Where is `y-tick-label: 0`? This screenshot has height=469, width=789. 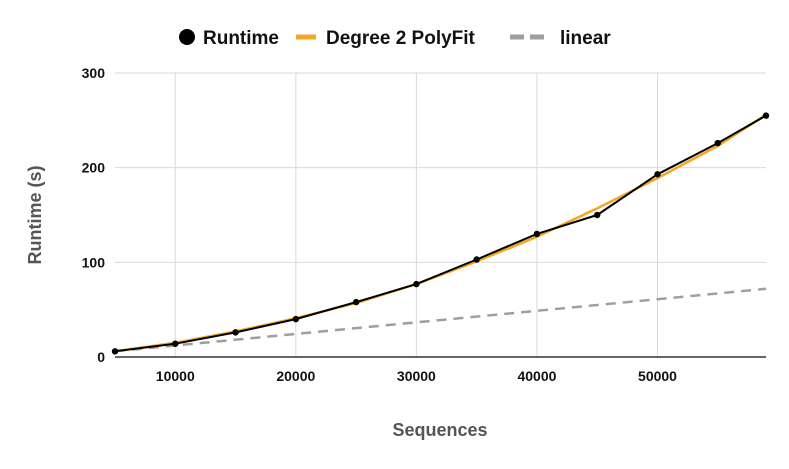
y-tick-label: 0 is located at coordinates (101, 357).